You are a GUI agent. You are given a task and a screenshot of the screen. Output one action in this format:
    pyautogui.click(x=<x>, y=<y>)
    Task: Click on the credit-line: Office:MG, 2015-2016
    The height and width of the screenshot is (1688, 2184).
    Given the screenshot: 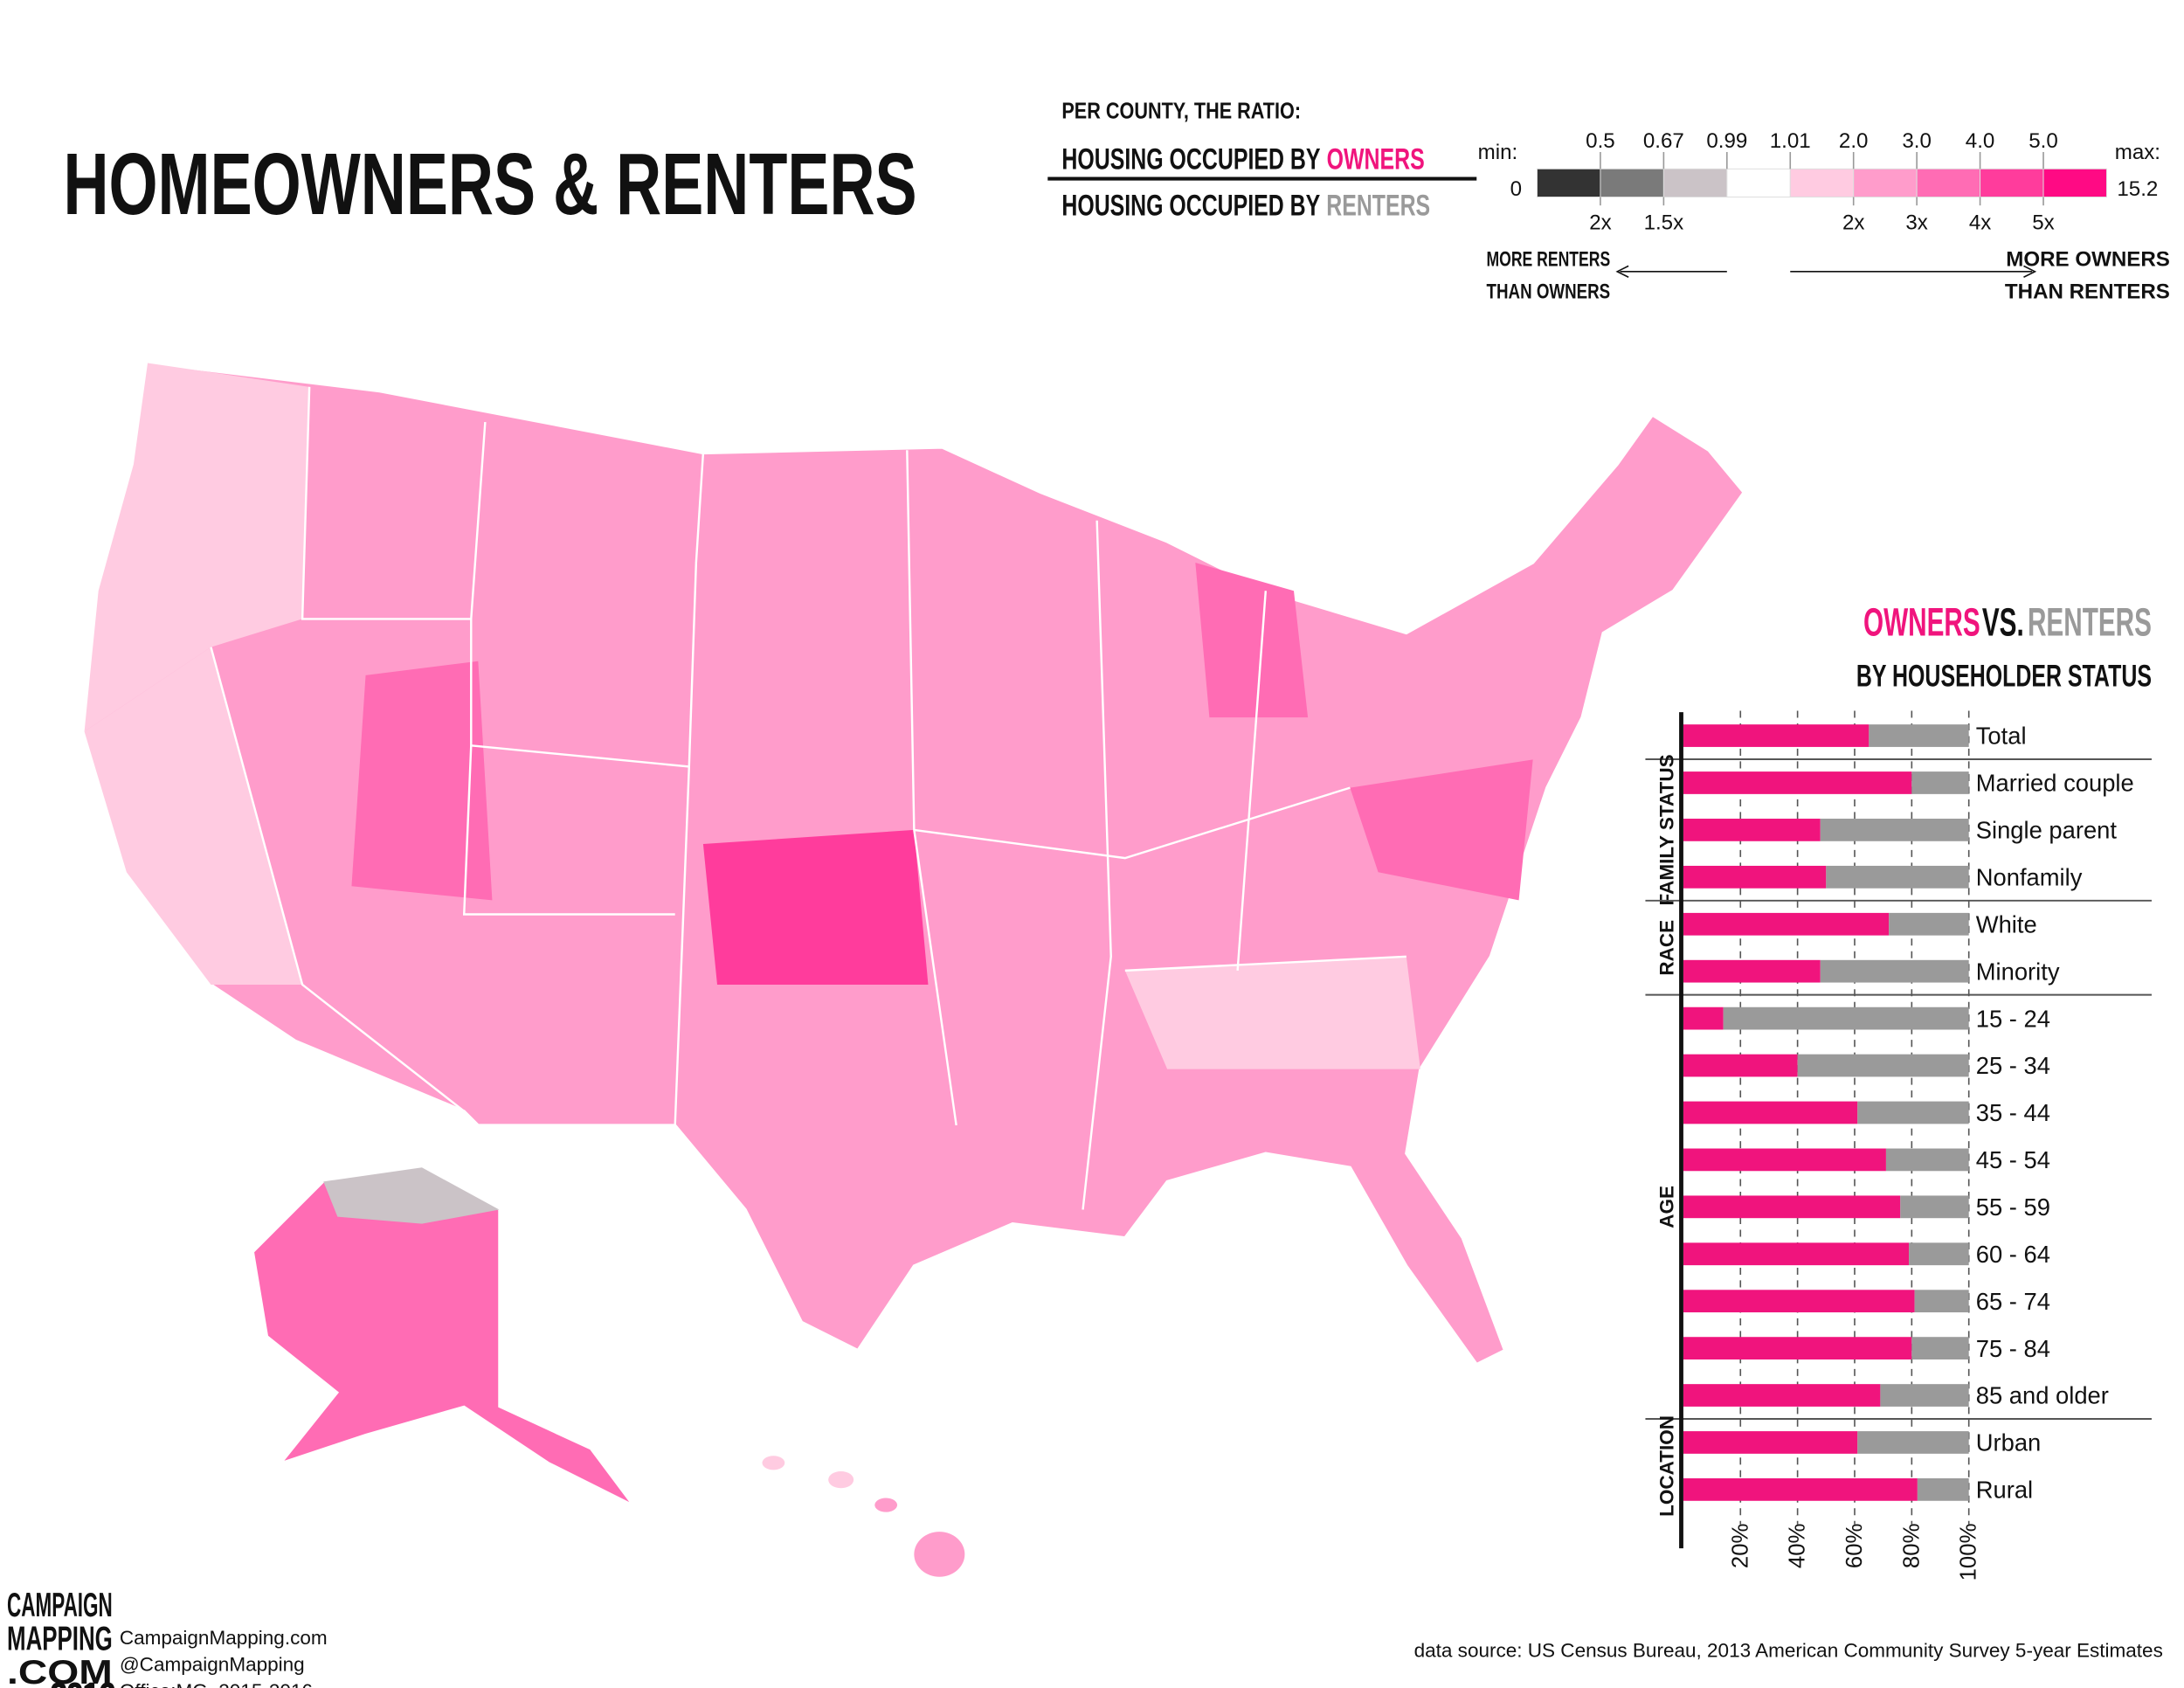 What is the action you would take?
    pyautogui.click(x=216, y=1684)
    